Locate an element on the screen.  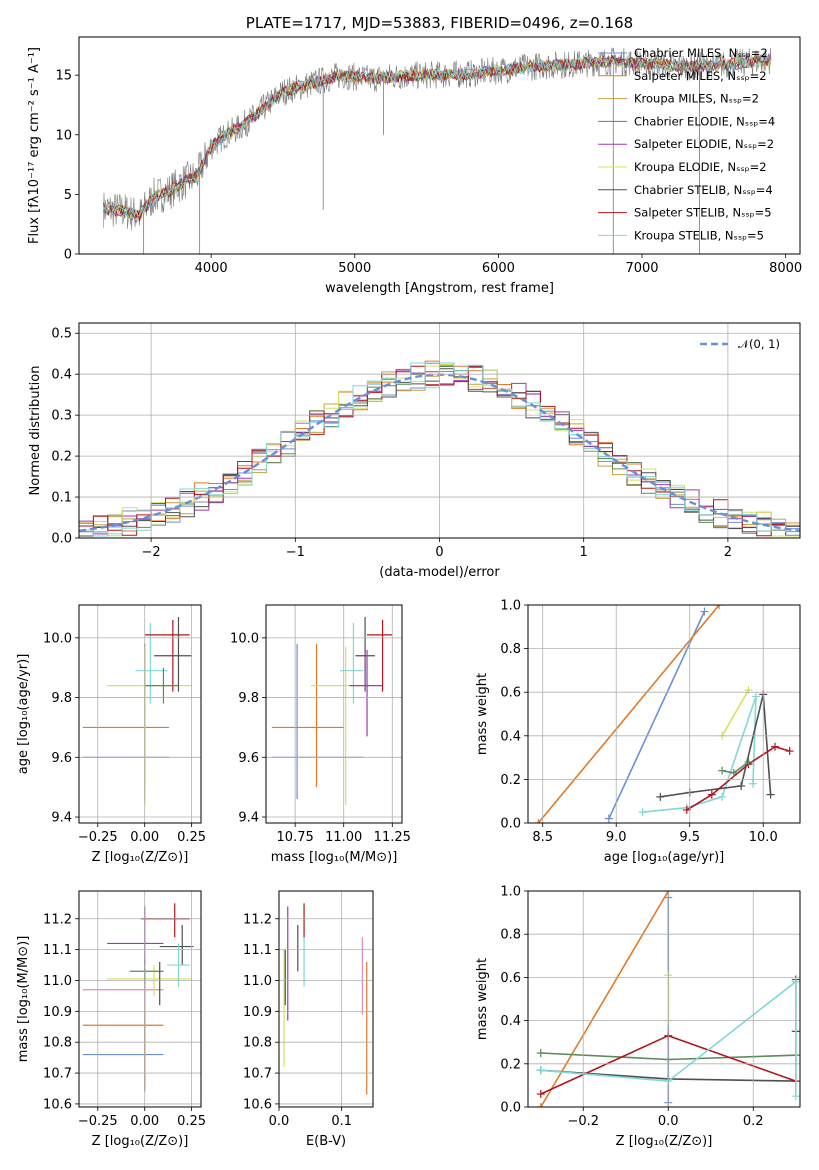
plot-area-mass-vs-Z is located at coordinates (138, 997).